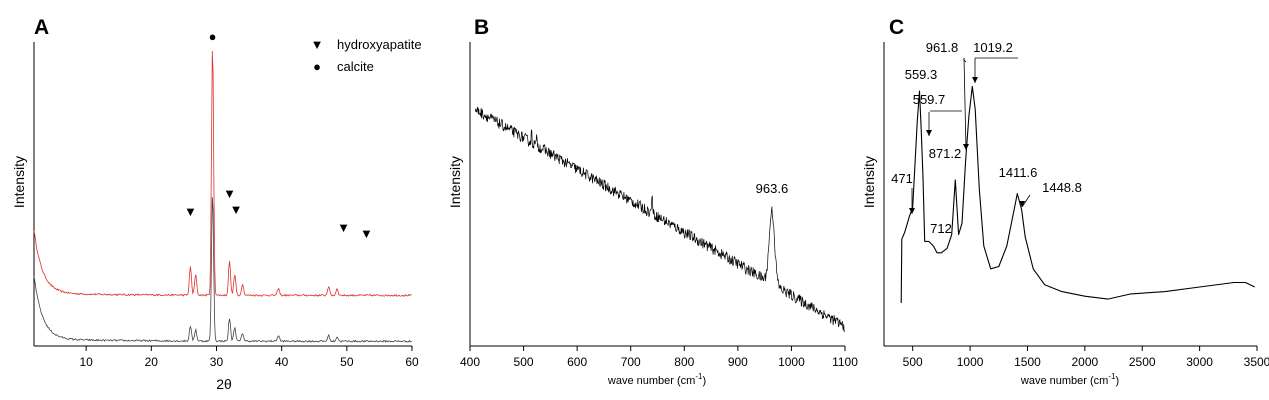  What do you see at coordinates (86, 362) in the screenshot?
I see `panel-a-tick-label: 10` at bounding box center [86, 362].